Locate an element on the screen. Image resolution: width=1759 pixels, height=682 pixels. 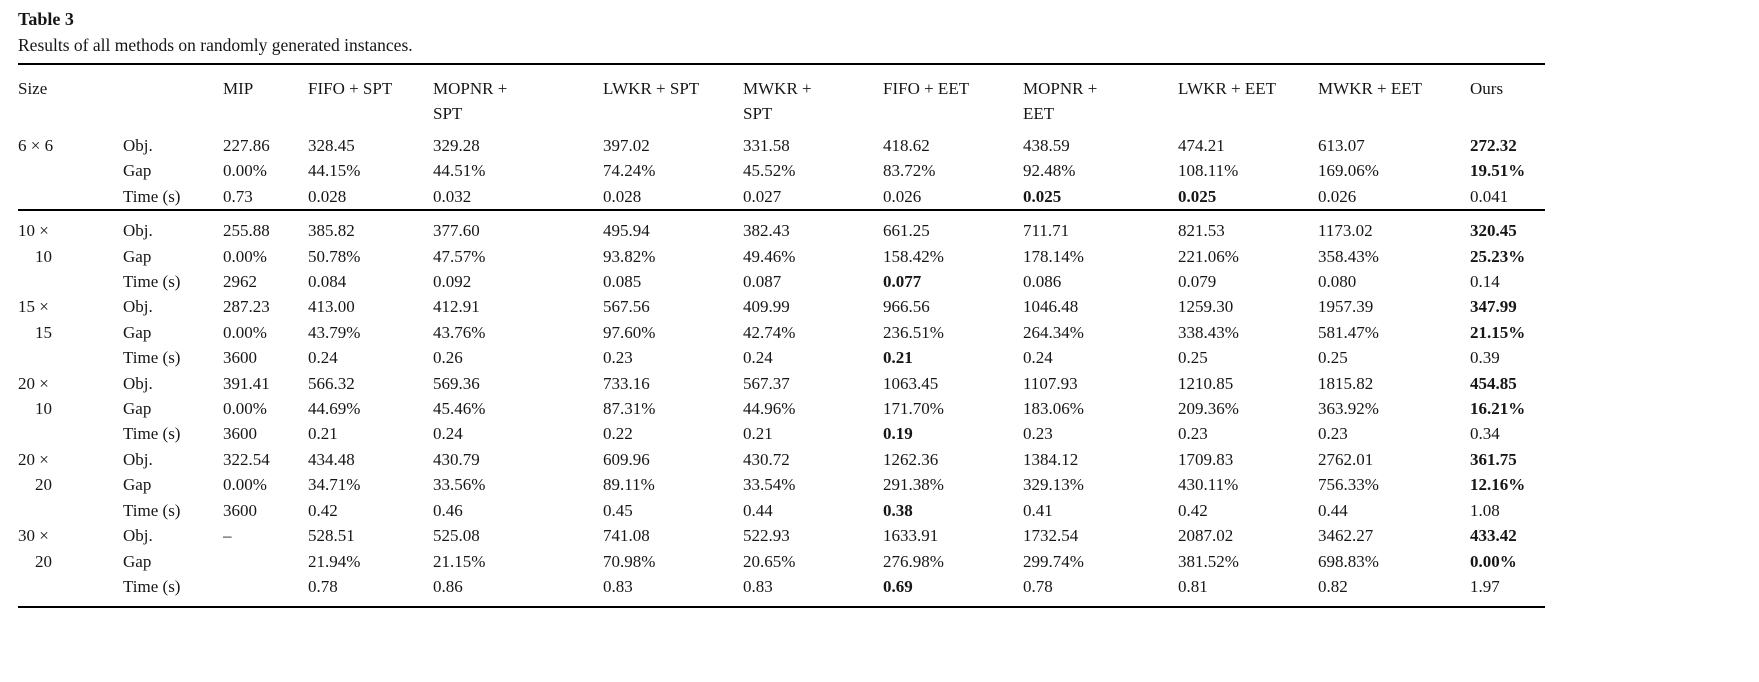
value-cell: 0.23 is located at coordinates (618, 358).